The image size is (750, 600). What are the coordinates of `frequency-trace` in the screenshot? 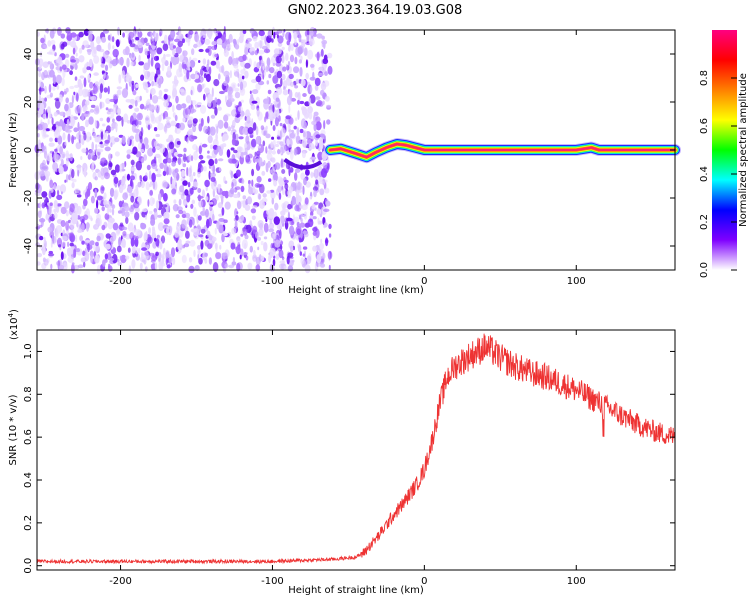 It's located at (502, 151).